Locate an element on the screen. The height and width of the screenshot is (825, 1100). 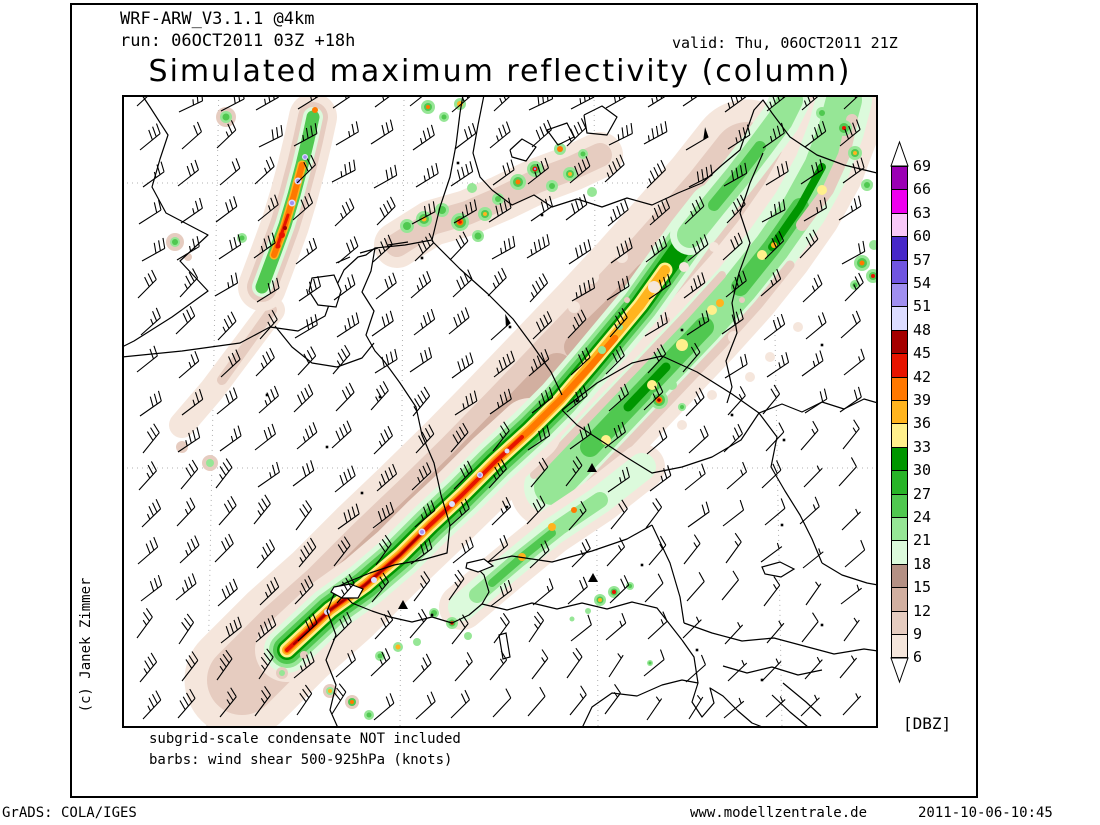
colorbar-tick-label: 12 is located at coordinates (922, 610).